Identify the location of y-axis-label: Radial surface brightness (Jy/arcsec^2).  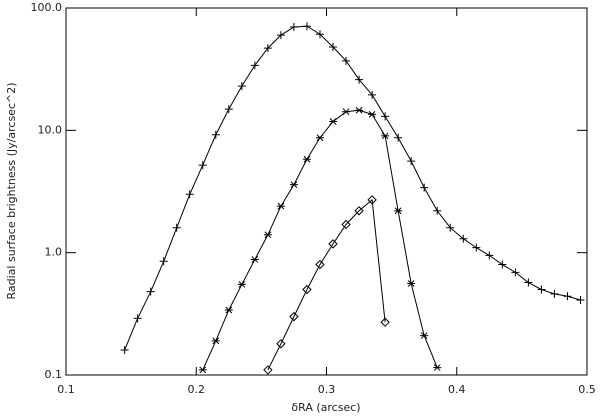
(11, 190).